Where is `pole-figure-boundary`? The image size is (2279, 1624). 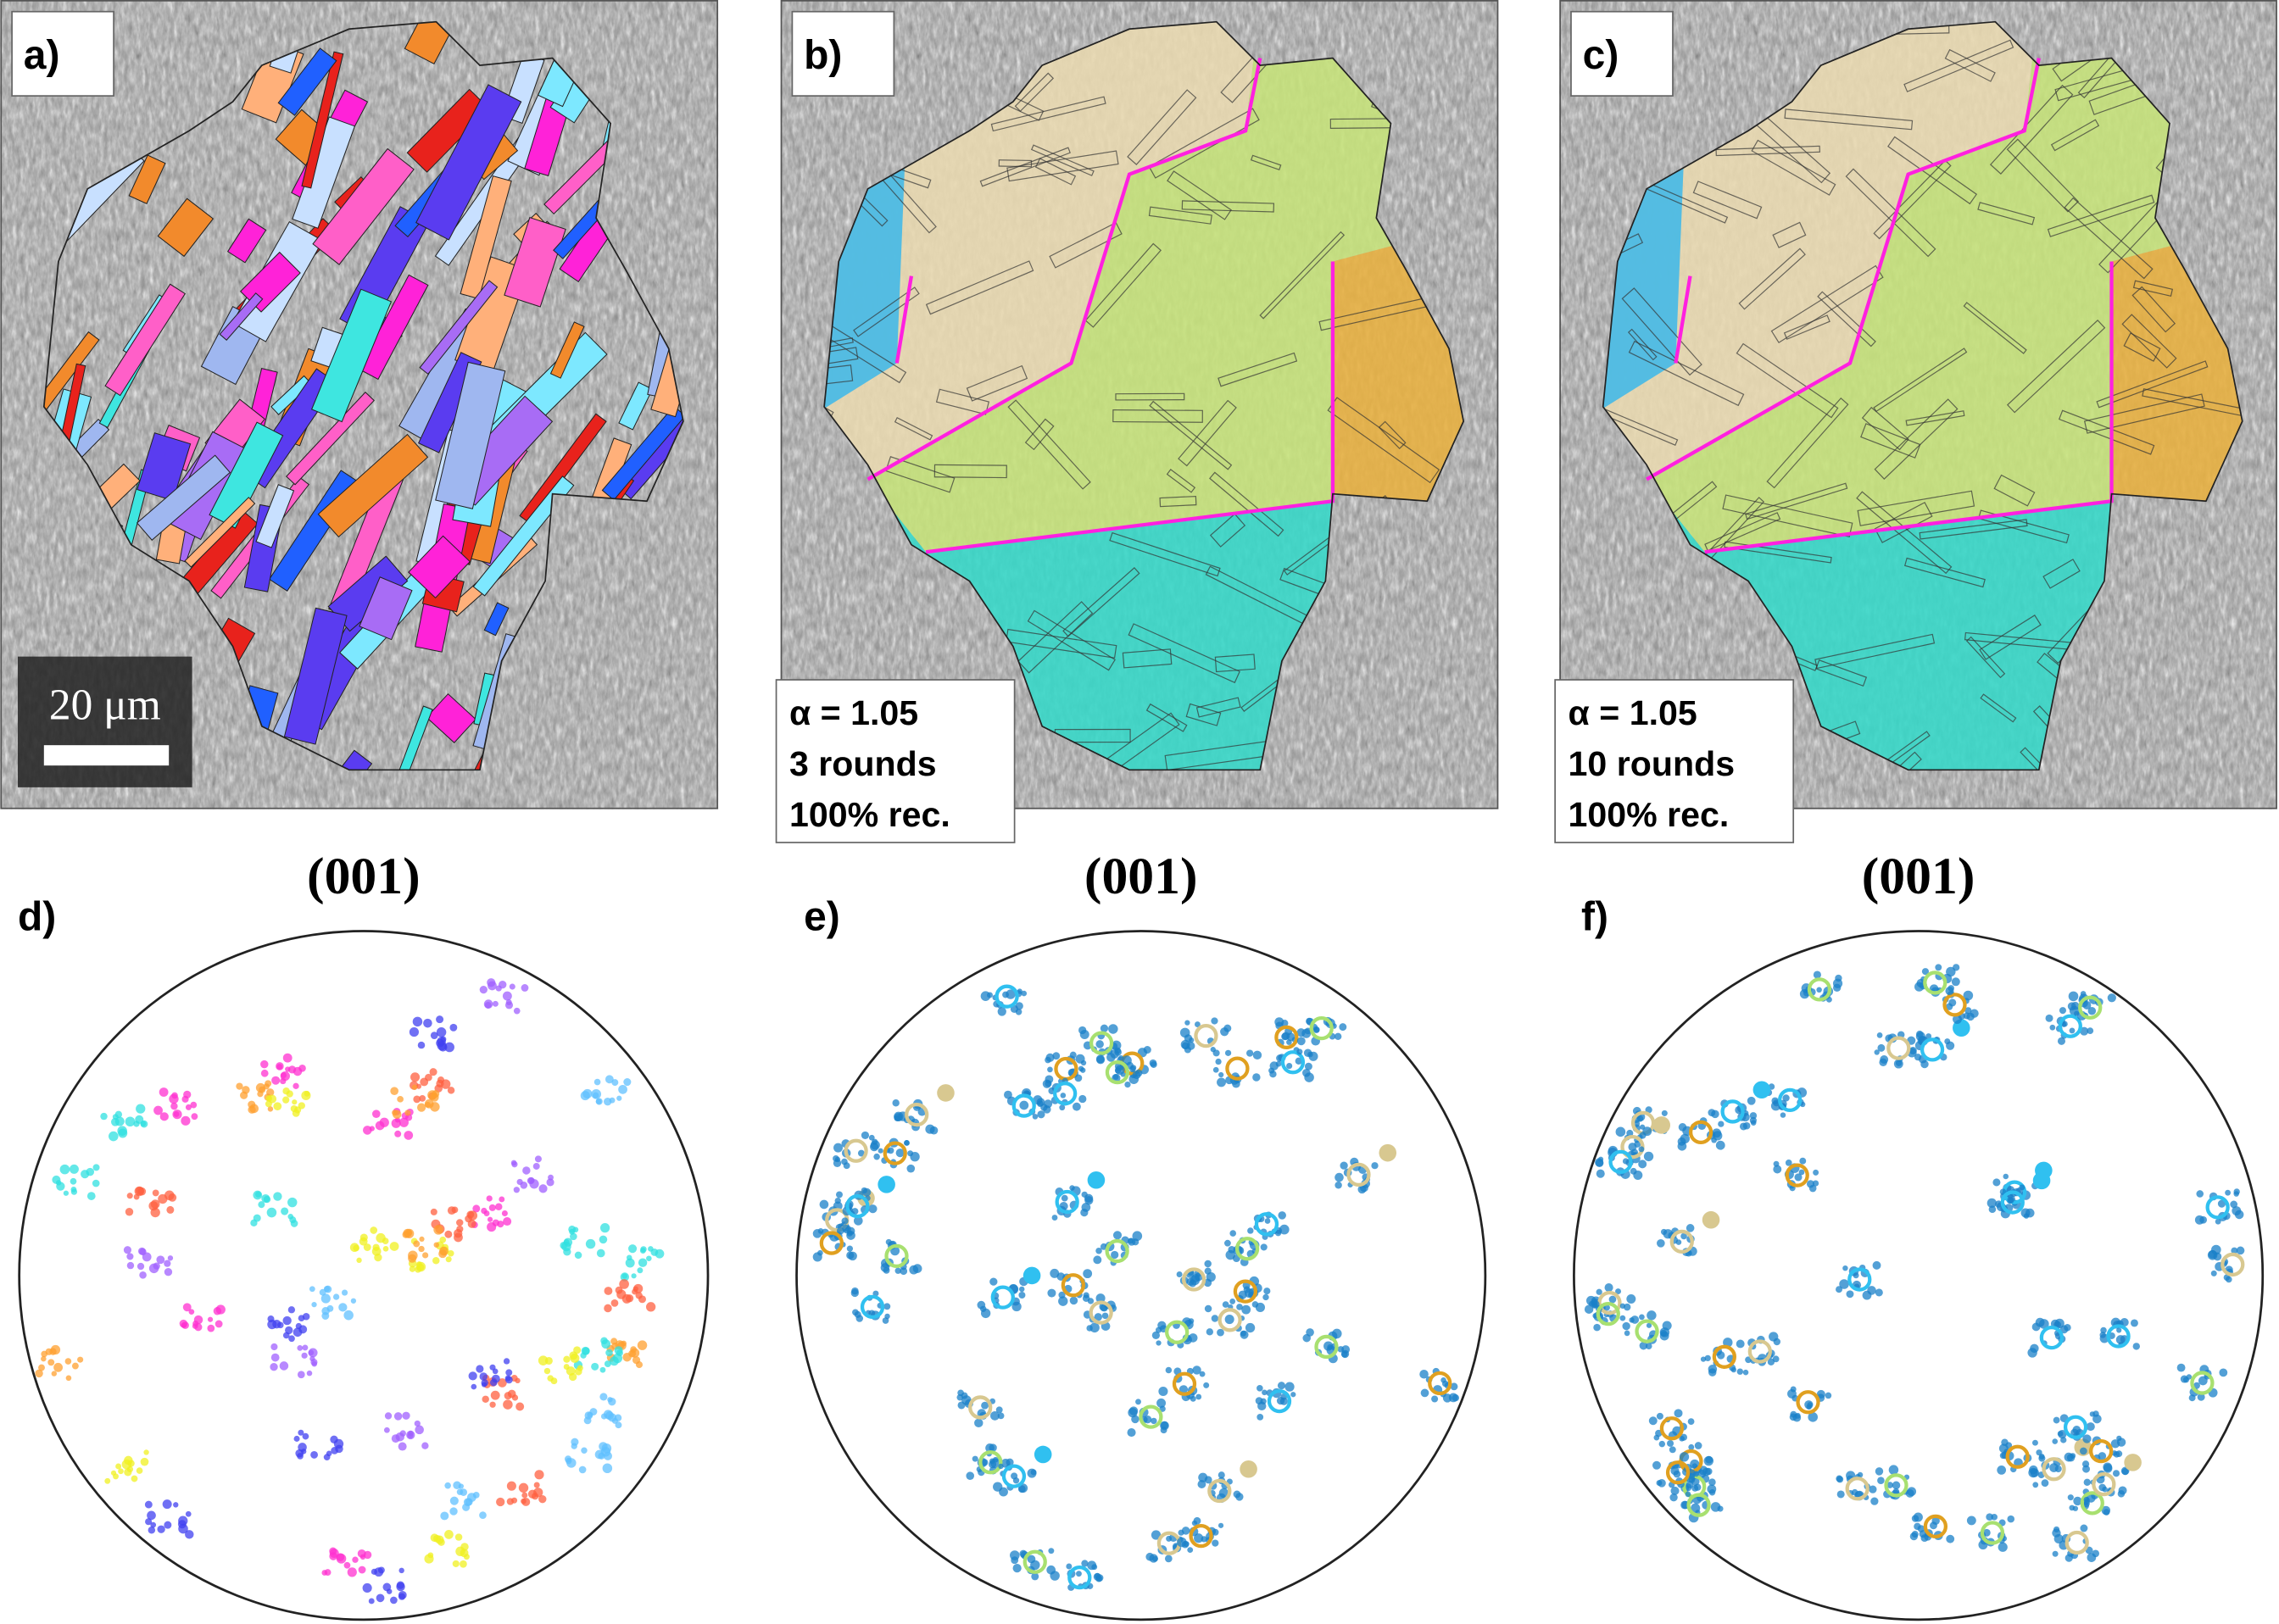 pole-figure-boundary is located at coordinates (364, 1275).